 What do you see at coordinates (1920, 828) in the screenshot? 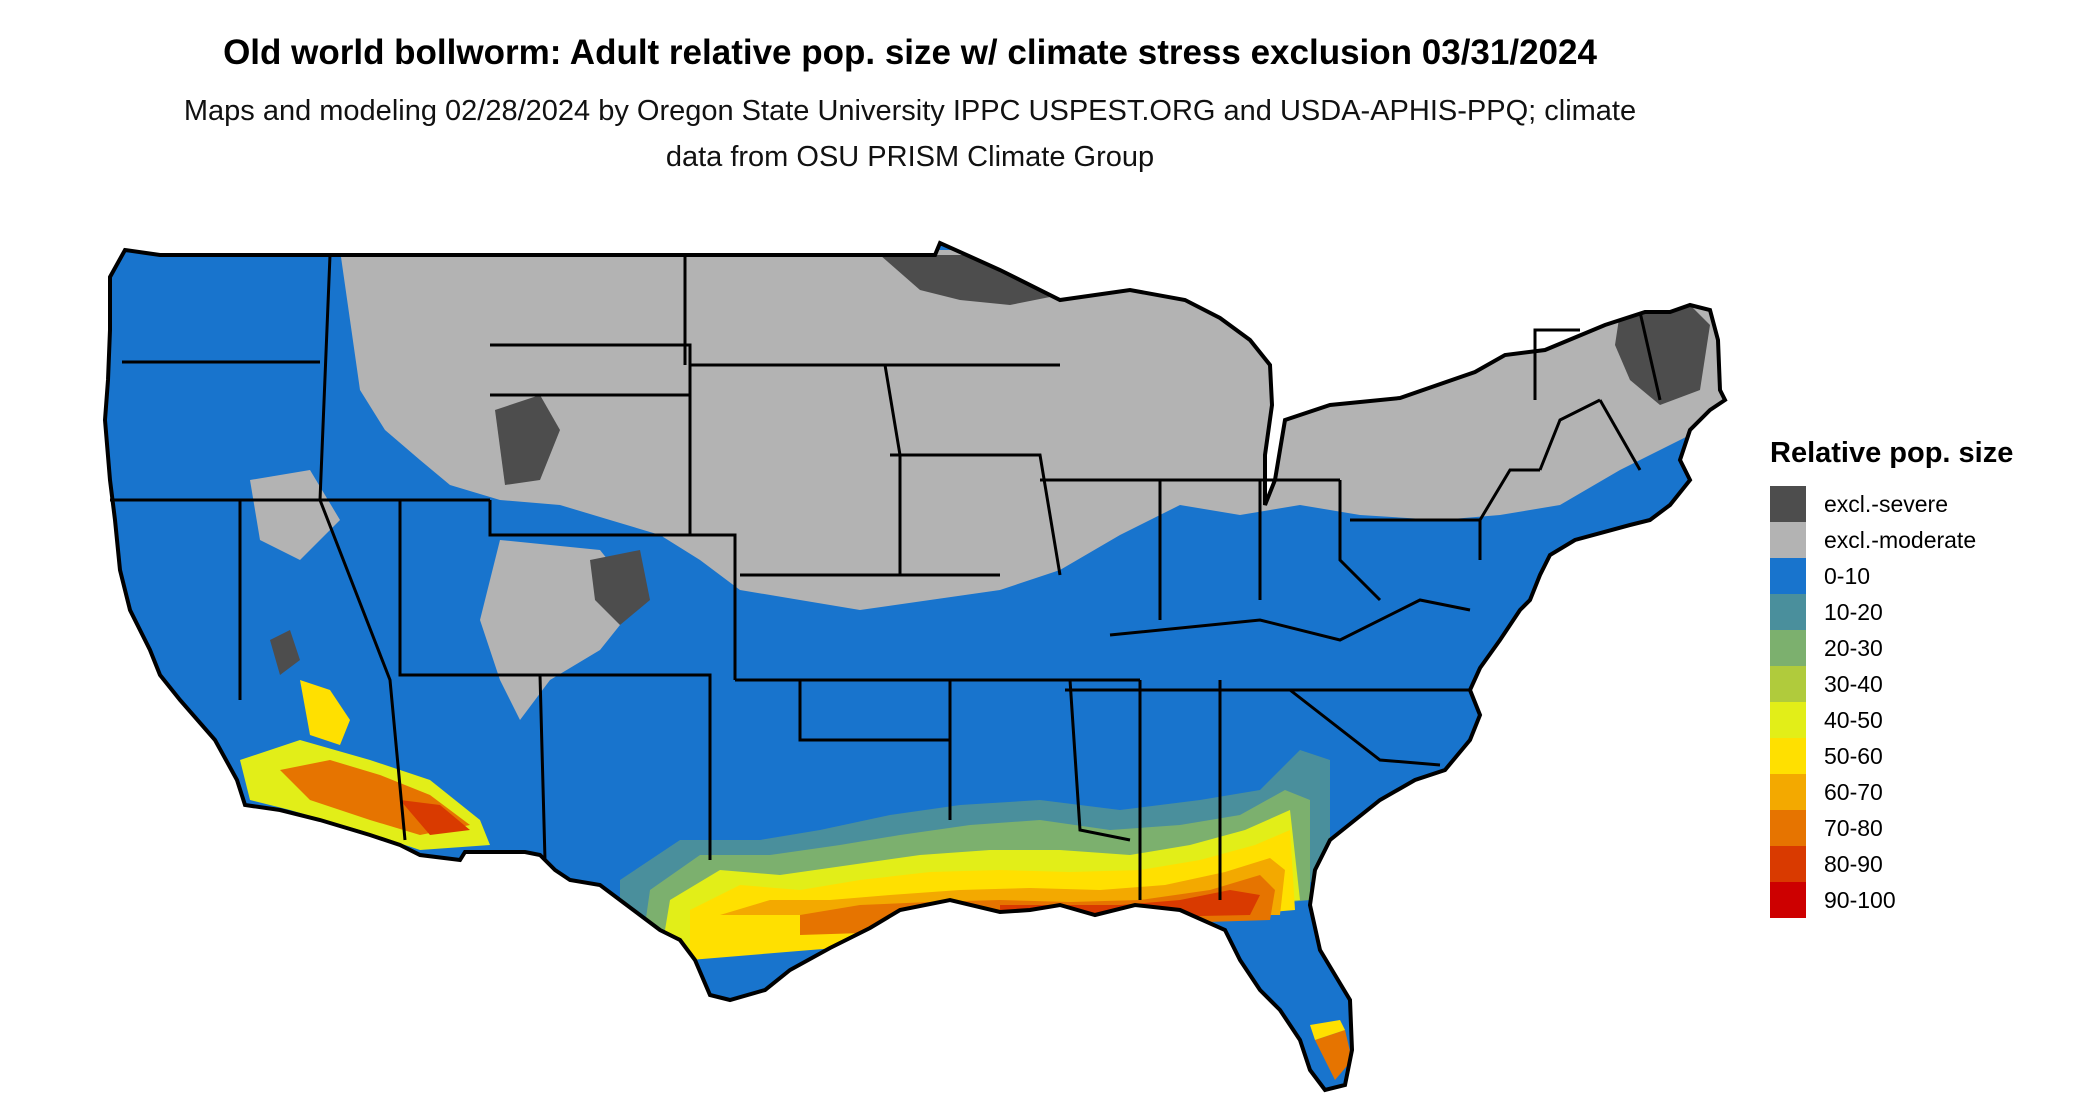
I see `legend-item: 70-80` at bounding box center [1920, 828].